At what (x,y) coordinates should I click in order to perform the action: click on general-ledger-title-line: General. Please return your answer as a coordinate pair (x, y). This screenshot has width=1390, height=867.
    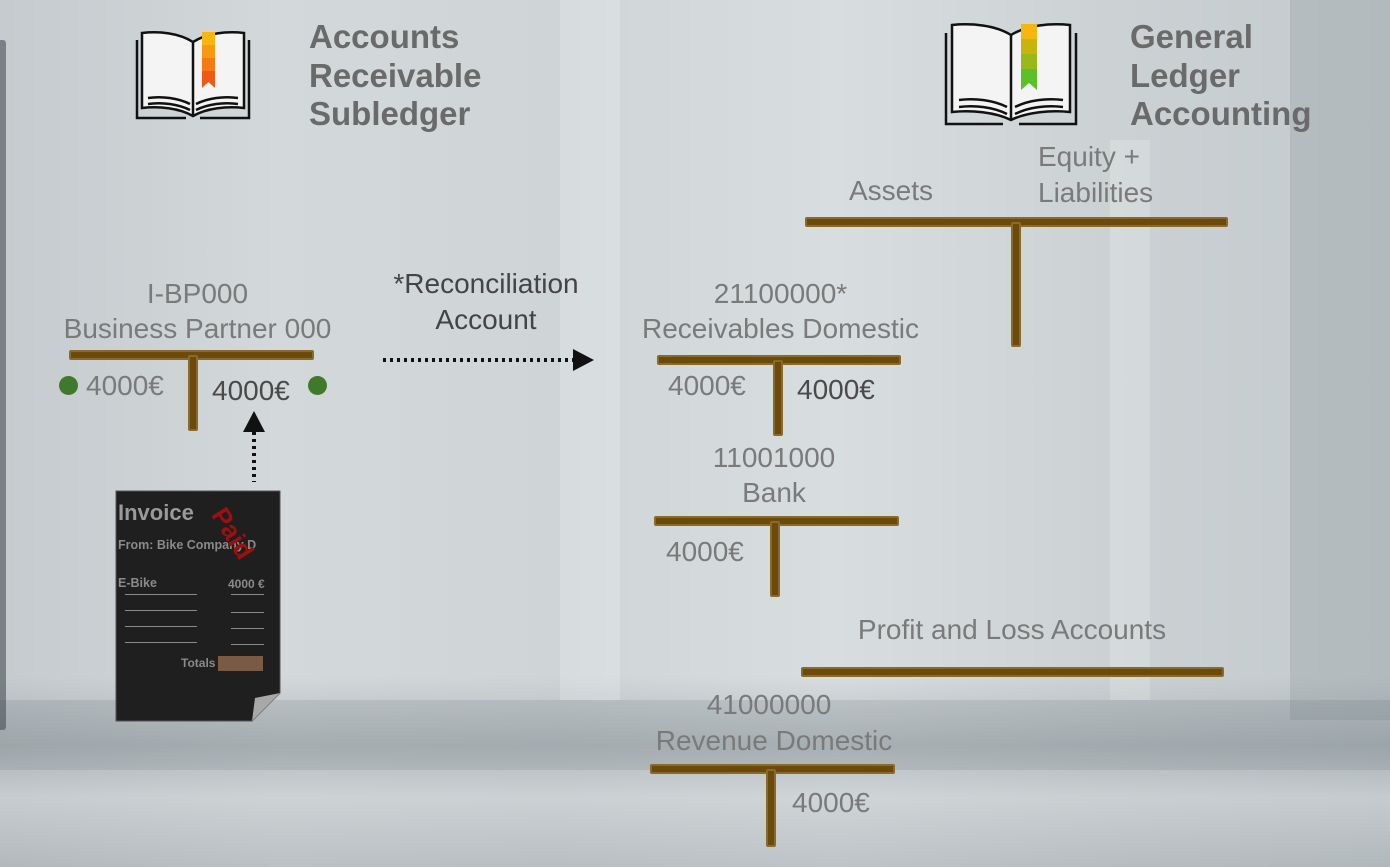
    Looking at the image, I should click on (1191, 36).